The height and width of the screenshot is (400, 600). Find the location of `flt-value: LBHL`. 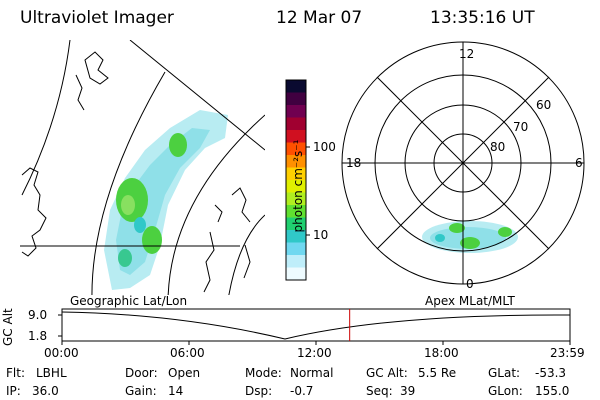

flt-value: LBHL is located at coordinates (51, 373).